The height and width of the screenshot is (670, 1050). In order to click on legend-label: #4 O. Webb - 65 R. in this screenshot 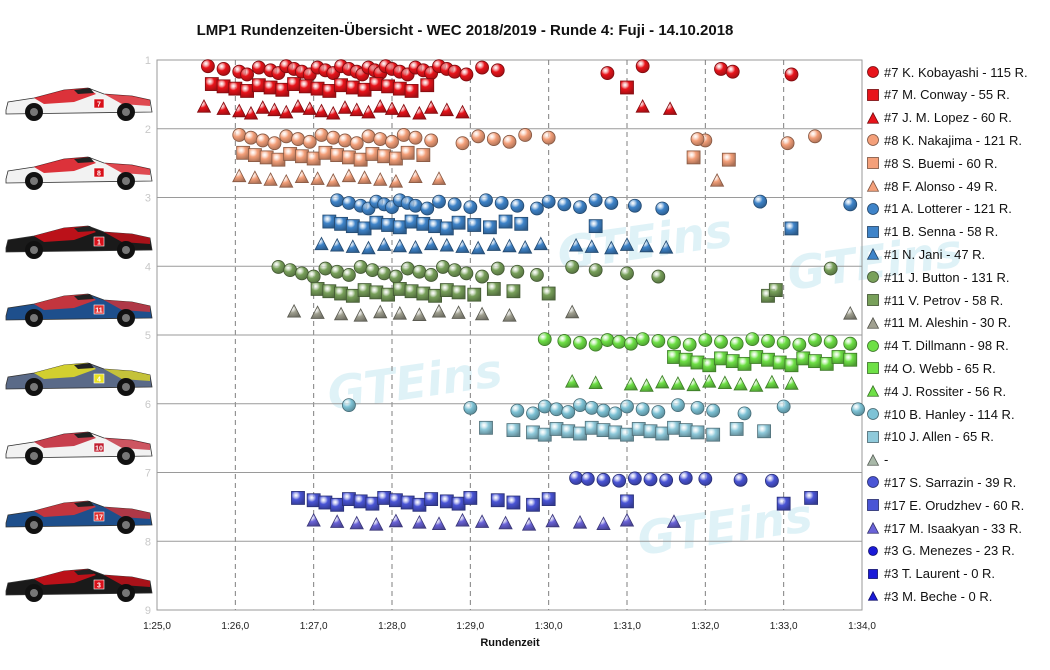, I will do `click(940, 368)`.